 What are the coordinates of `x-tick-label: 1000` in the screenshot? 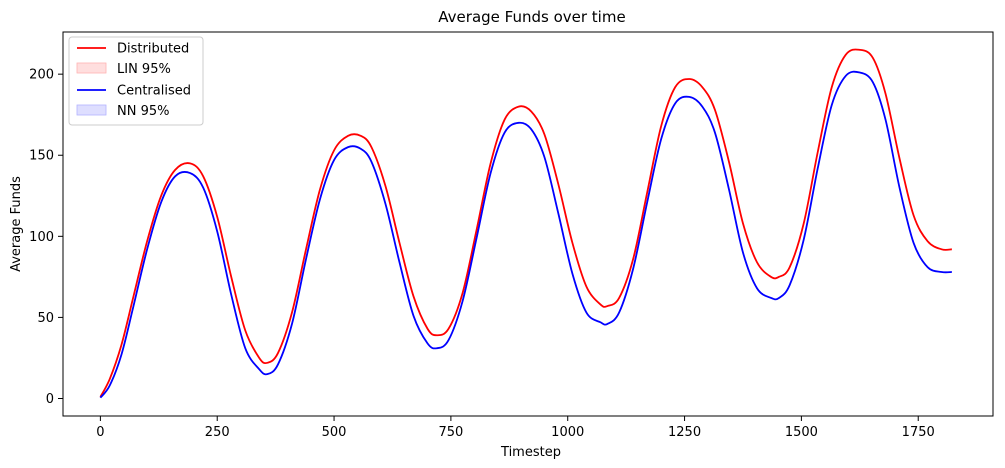 It's located at (567, 432).